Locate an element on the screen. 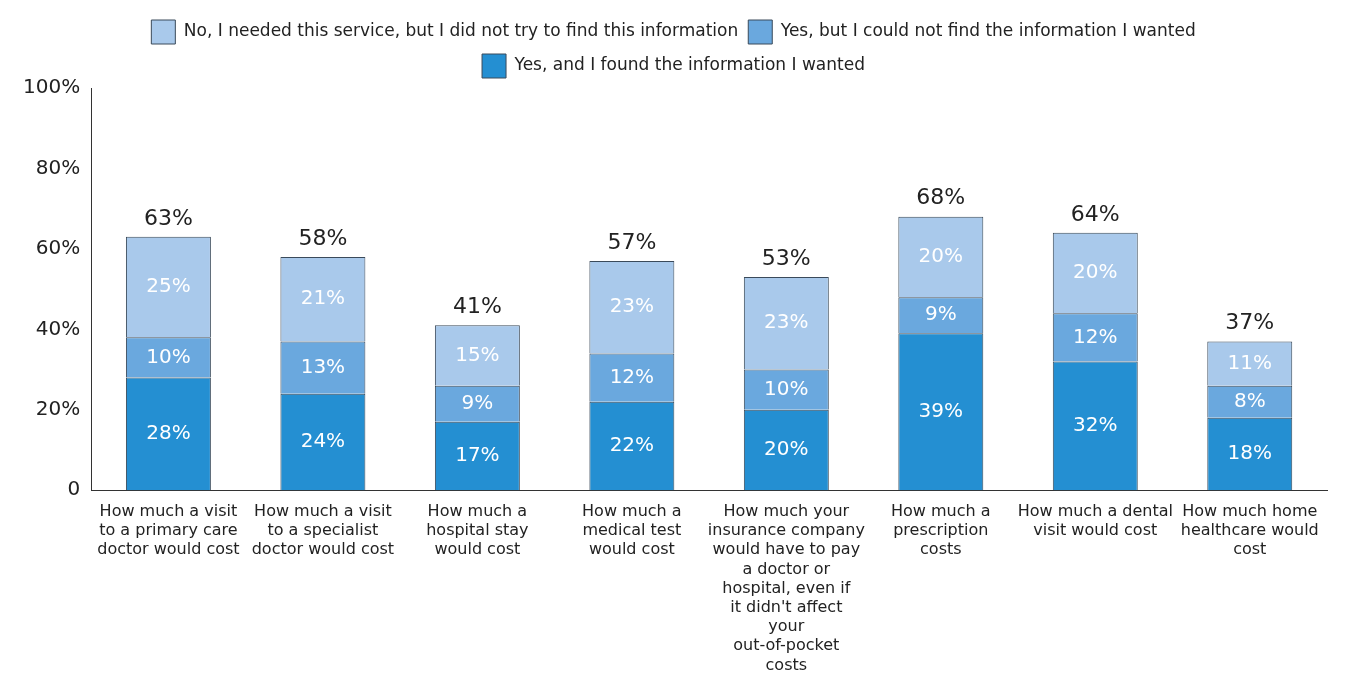 This screenshot has width=1347, height=692. x-tick-label: How much a visit to a primary care doctor would cost is located at coordinates (168, 529).